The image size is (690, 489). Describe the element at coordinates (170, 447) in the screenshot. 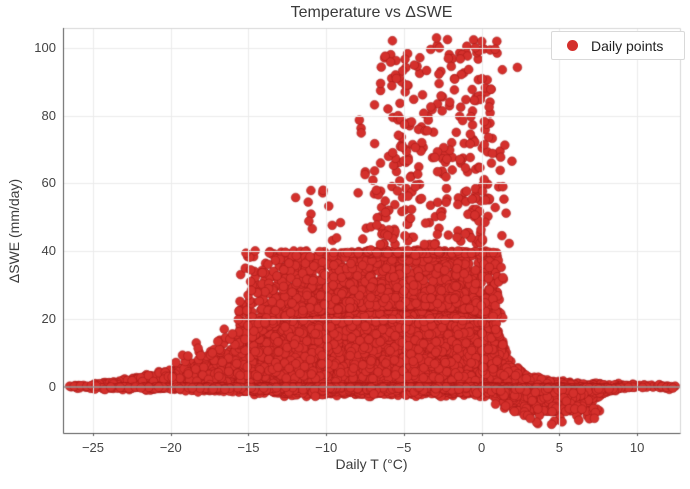

I see `x-tick-label: −20` at that location.